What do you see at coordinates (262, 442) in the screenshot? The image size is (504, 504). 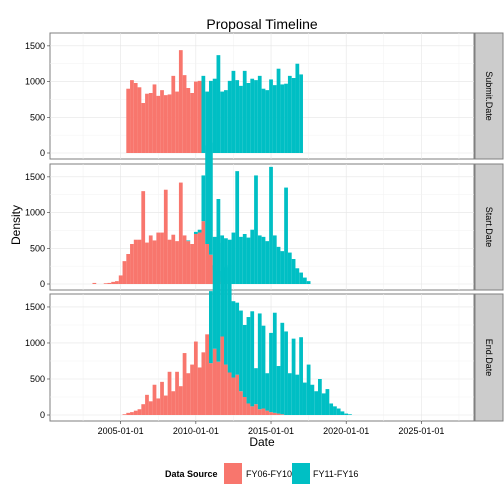 I see `x-axis-label: Date` at bounding box center [262, 442].